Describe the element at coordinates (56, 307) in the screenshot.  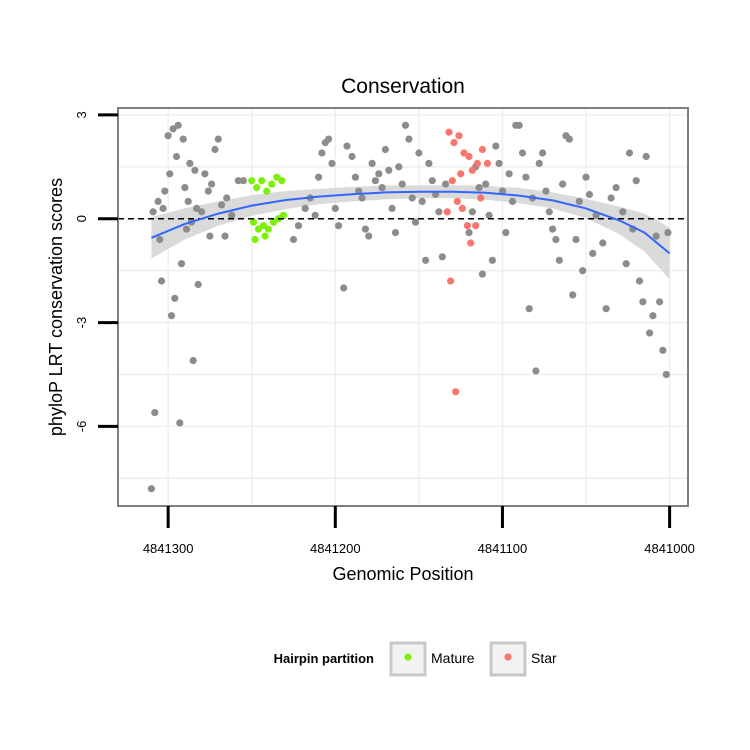
I see `y-axis-label: phyloP LRT conservation scores` at that location.